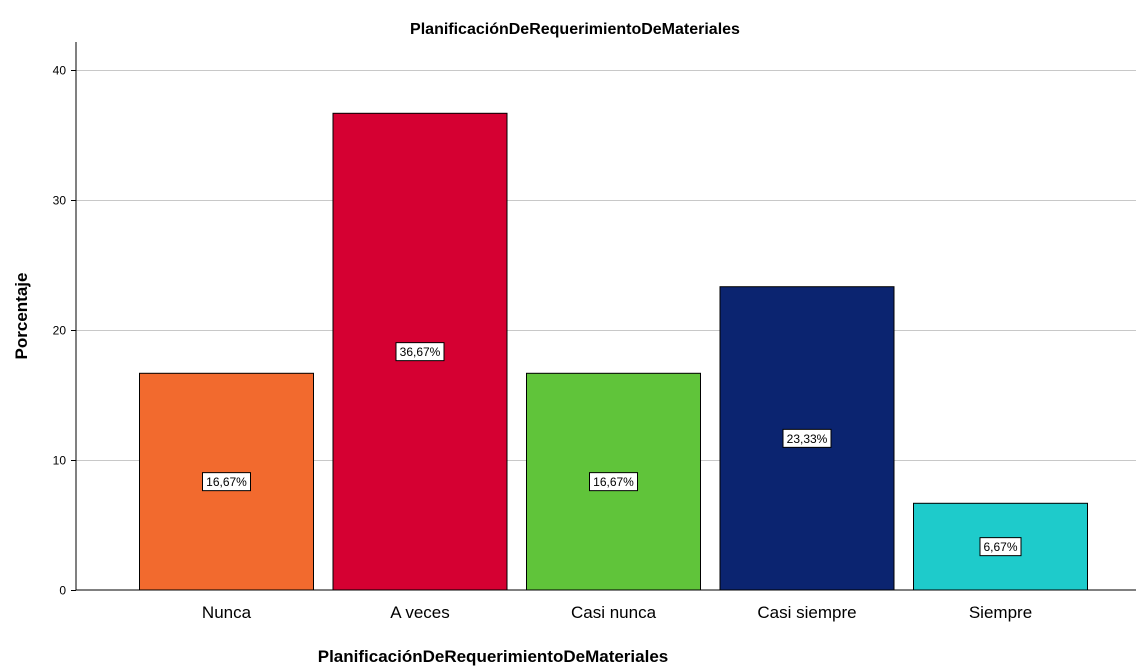  I want to click on data-label-text: 36,67%, so click(420, 352).